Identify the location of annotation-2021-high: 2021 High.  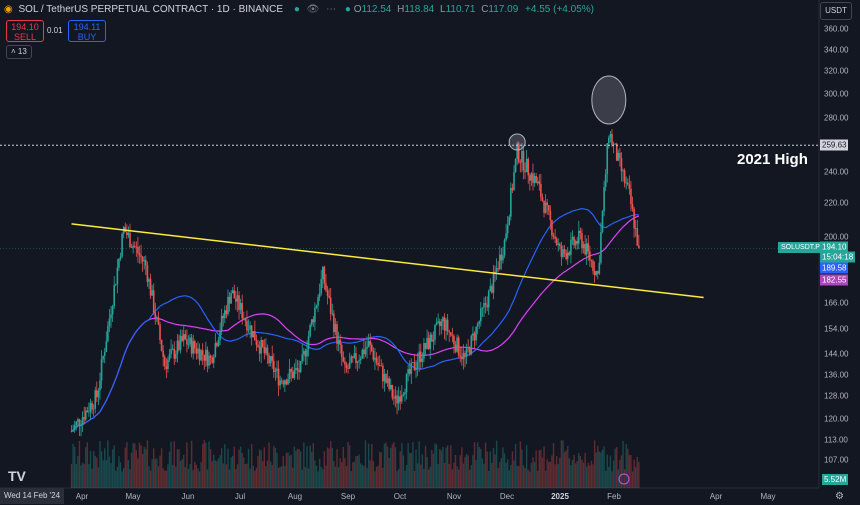
(772, 159).